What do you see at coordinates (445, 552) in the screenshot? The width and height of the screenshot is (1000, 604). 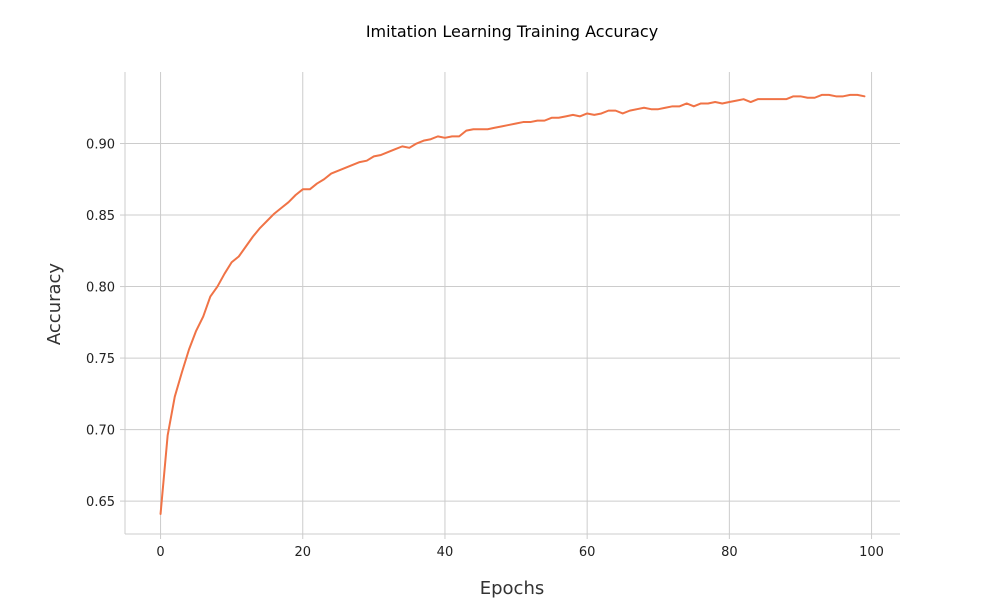 I see `x-tick-label: 40` at bounding box center [445, 552].